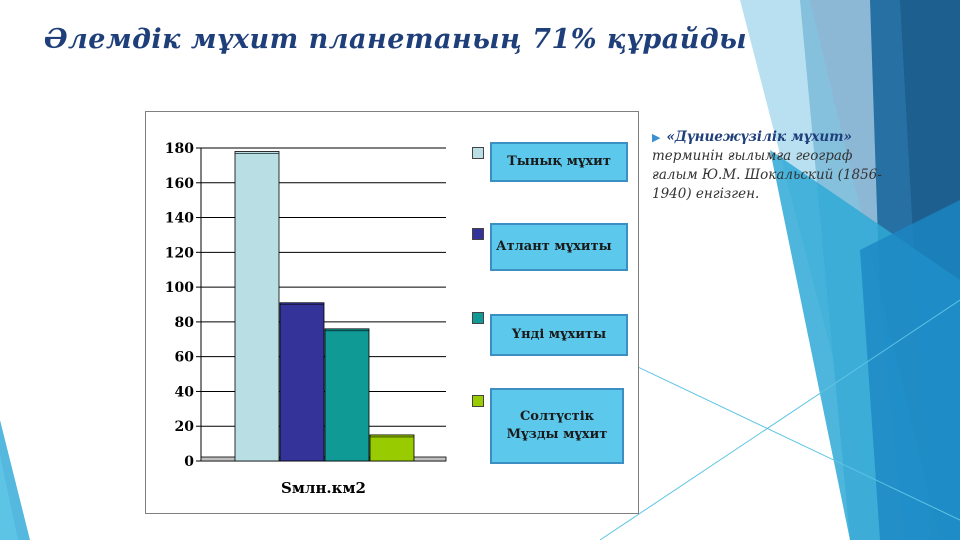 Image resolution: width=960 pixels, height=540 pixels. What do you see at coordinates (189, 462) in the screenshot?
I see `y-tick-label: 0` at bounding box center [189, 462].